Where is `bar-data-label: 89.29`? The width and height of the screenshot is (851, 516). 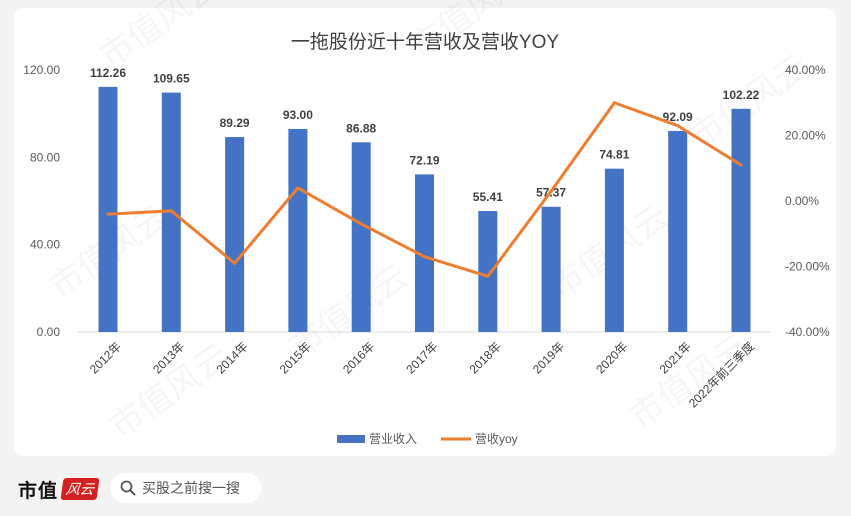 bar-data-label: 89.29 is located at coordinates (235, 123).